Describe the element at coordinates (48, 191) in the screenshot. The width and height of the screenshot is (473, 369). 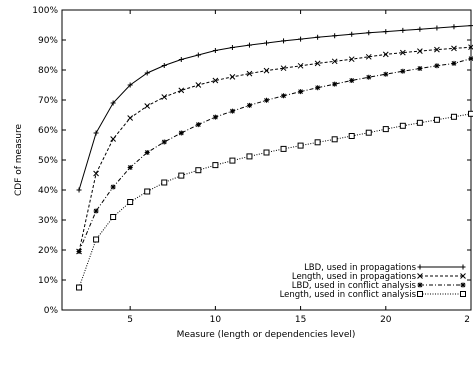
I see `y-tick-label: 40%` at that location.